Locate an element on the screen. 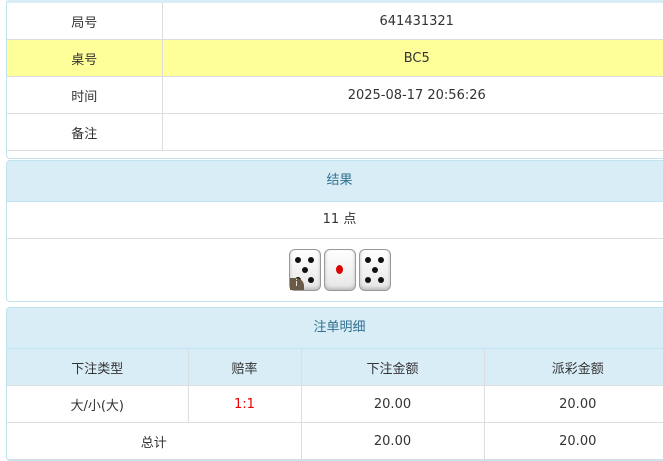  round-id: 641431321 is located at coordinates (412, 21).